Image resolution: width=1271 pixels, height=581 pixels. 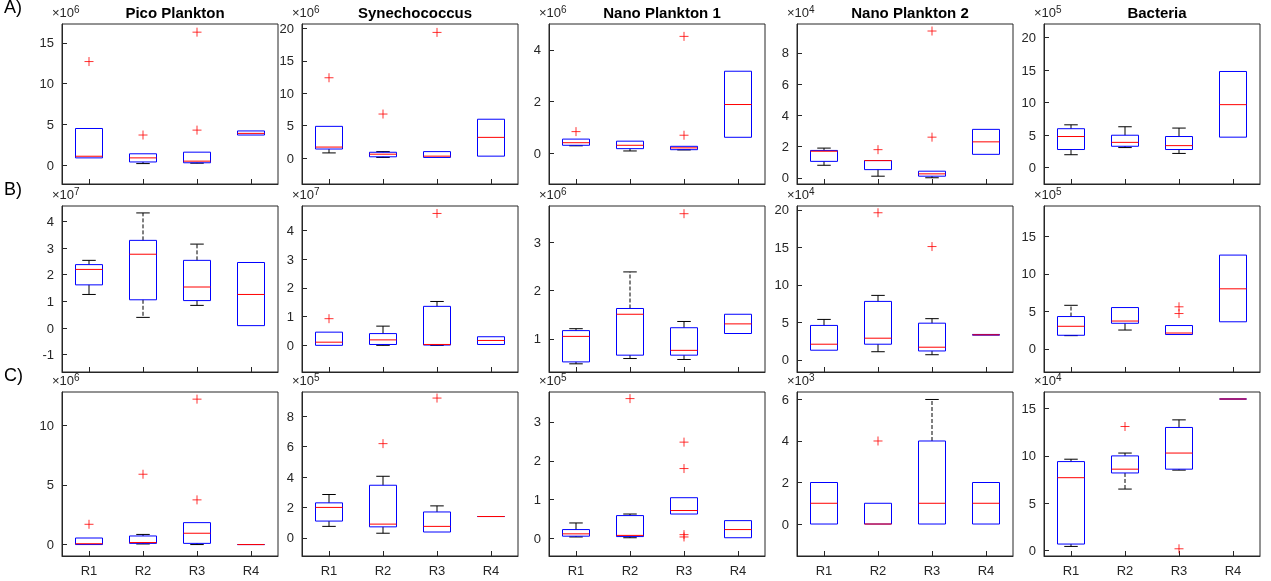 I want to click on text: B), so click(x=13, y=189).